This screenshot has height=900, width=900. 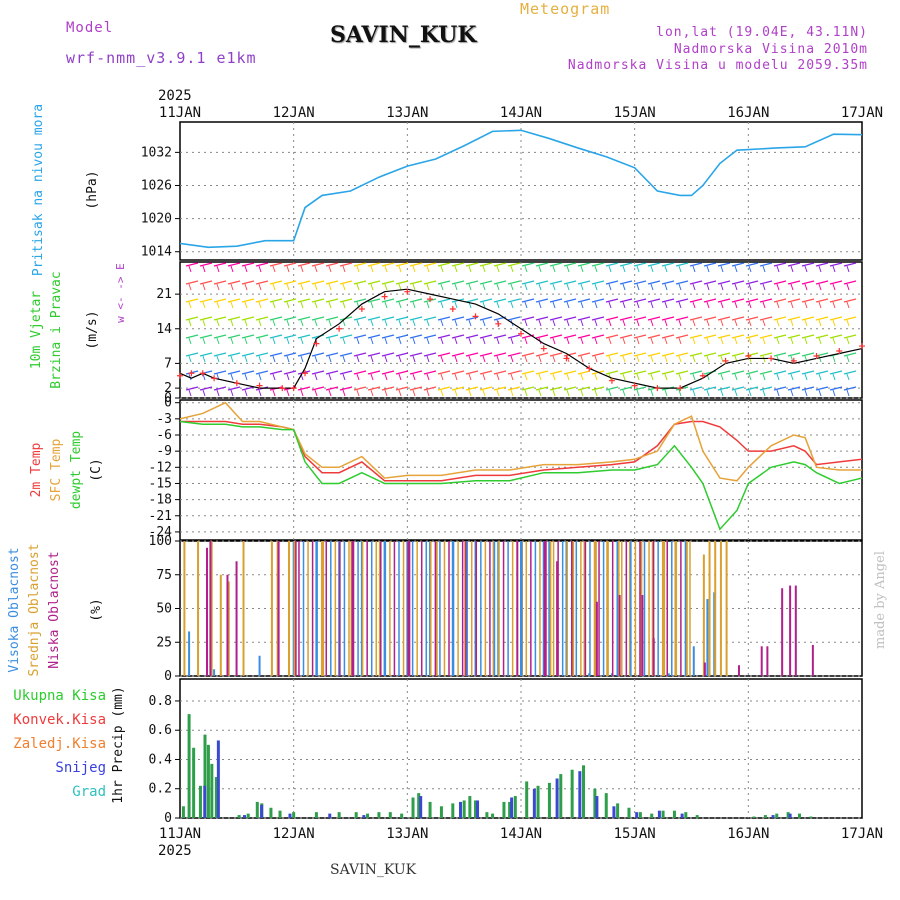 I want to click on watermark: made by Angel, so click(x=880, y=600).